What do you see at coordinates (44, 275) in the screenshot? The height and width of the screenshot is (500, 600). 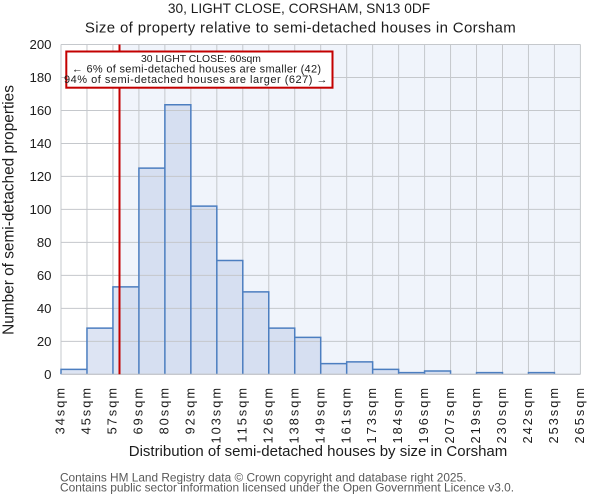 I see `svg-text: 60` at bounding box center [44, 275].